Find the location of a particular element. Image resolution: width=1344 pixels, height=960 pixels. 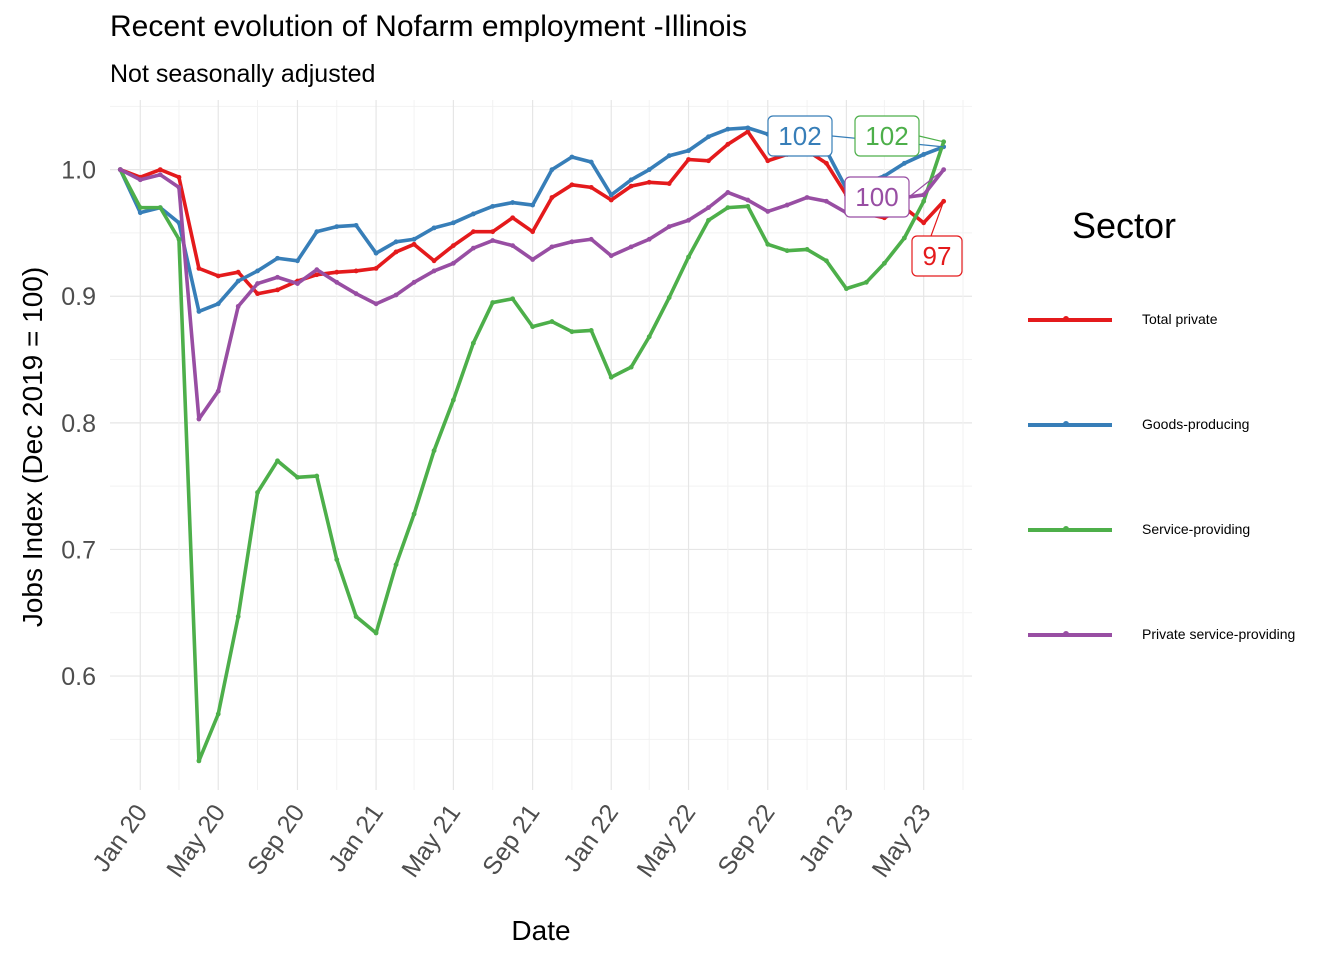

y-axis-ticks: 0.6 0.7 0.8 0.9 1.0 is located at coordinates (78, 424).